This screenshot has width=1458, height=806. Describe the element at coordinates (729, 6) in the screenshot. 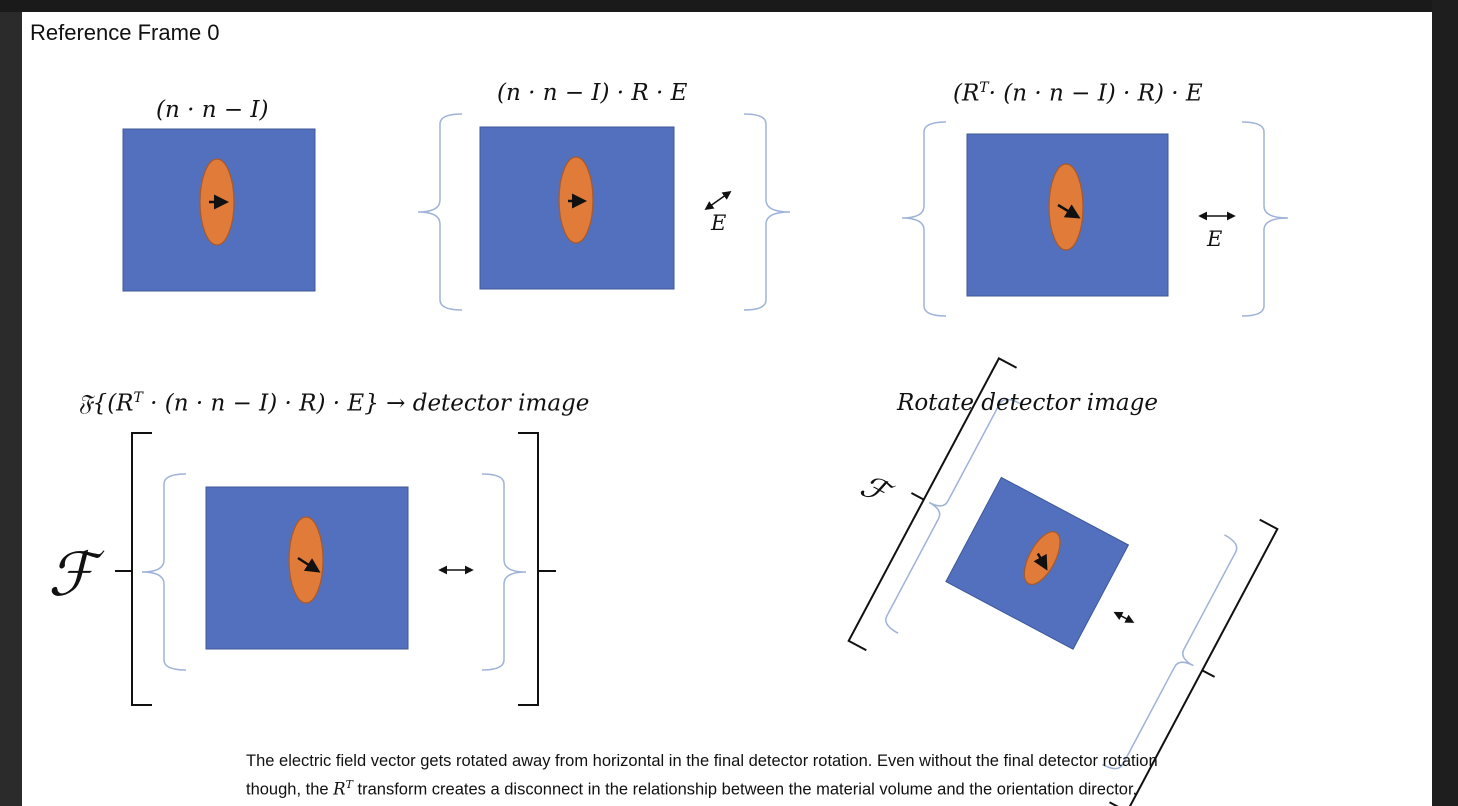

I see `window-top-bar` at that location.